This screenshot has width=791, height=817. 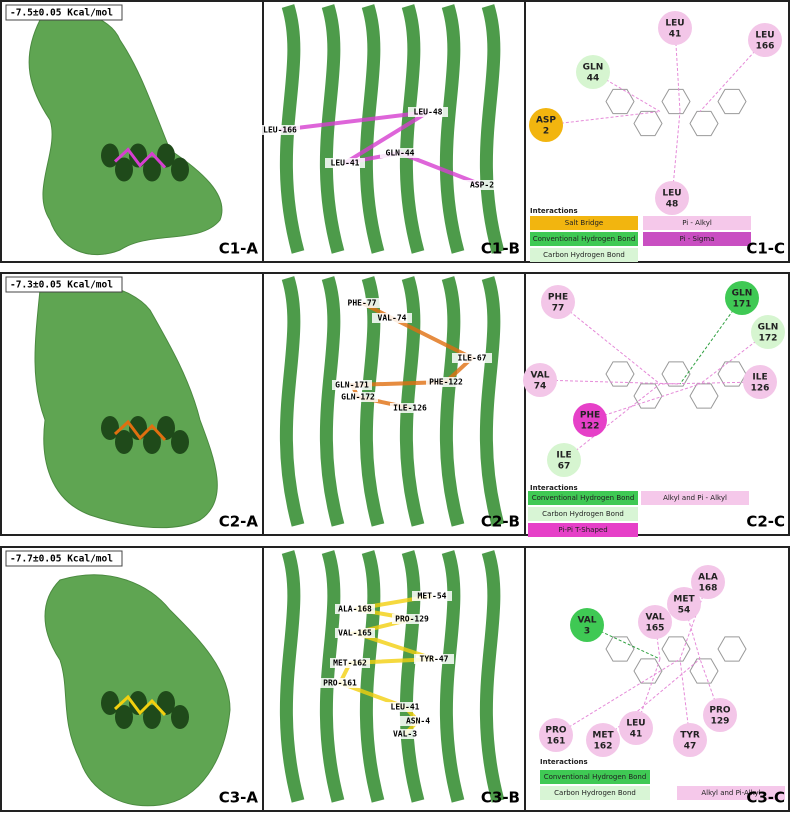 What do you see at coordinates (672, 205) in the screenshot?
I see `residue-number: 48` at bounding box center [672, 205].